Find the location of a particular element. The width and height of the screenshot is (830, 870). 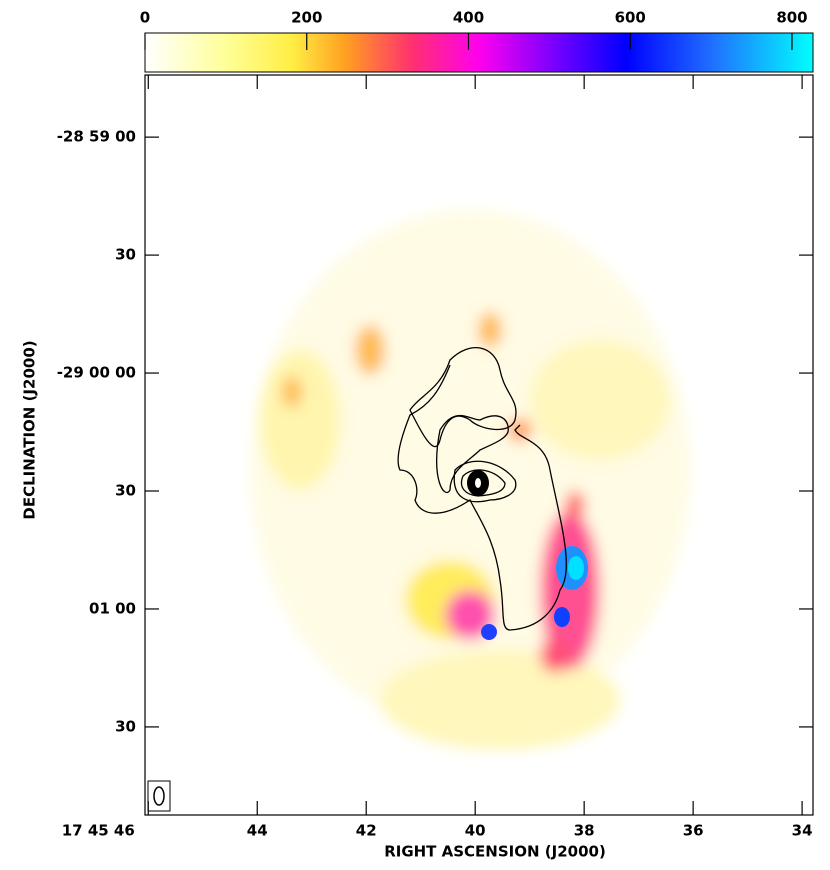

colorbar-tick-label: 200 is located at coordinates (306, 18).